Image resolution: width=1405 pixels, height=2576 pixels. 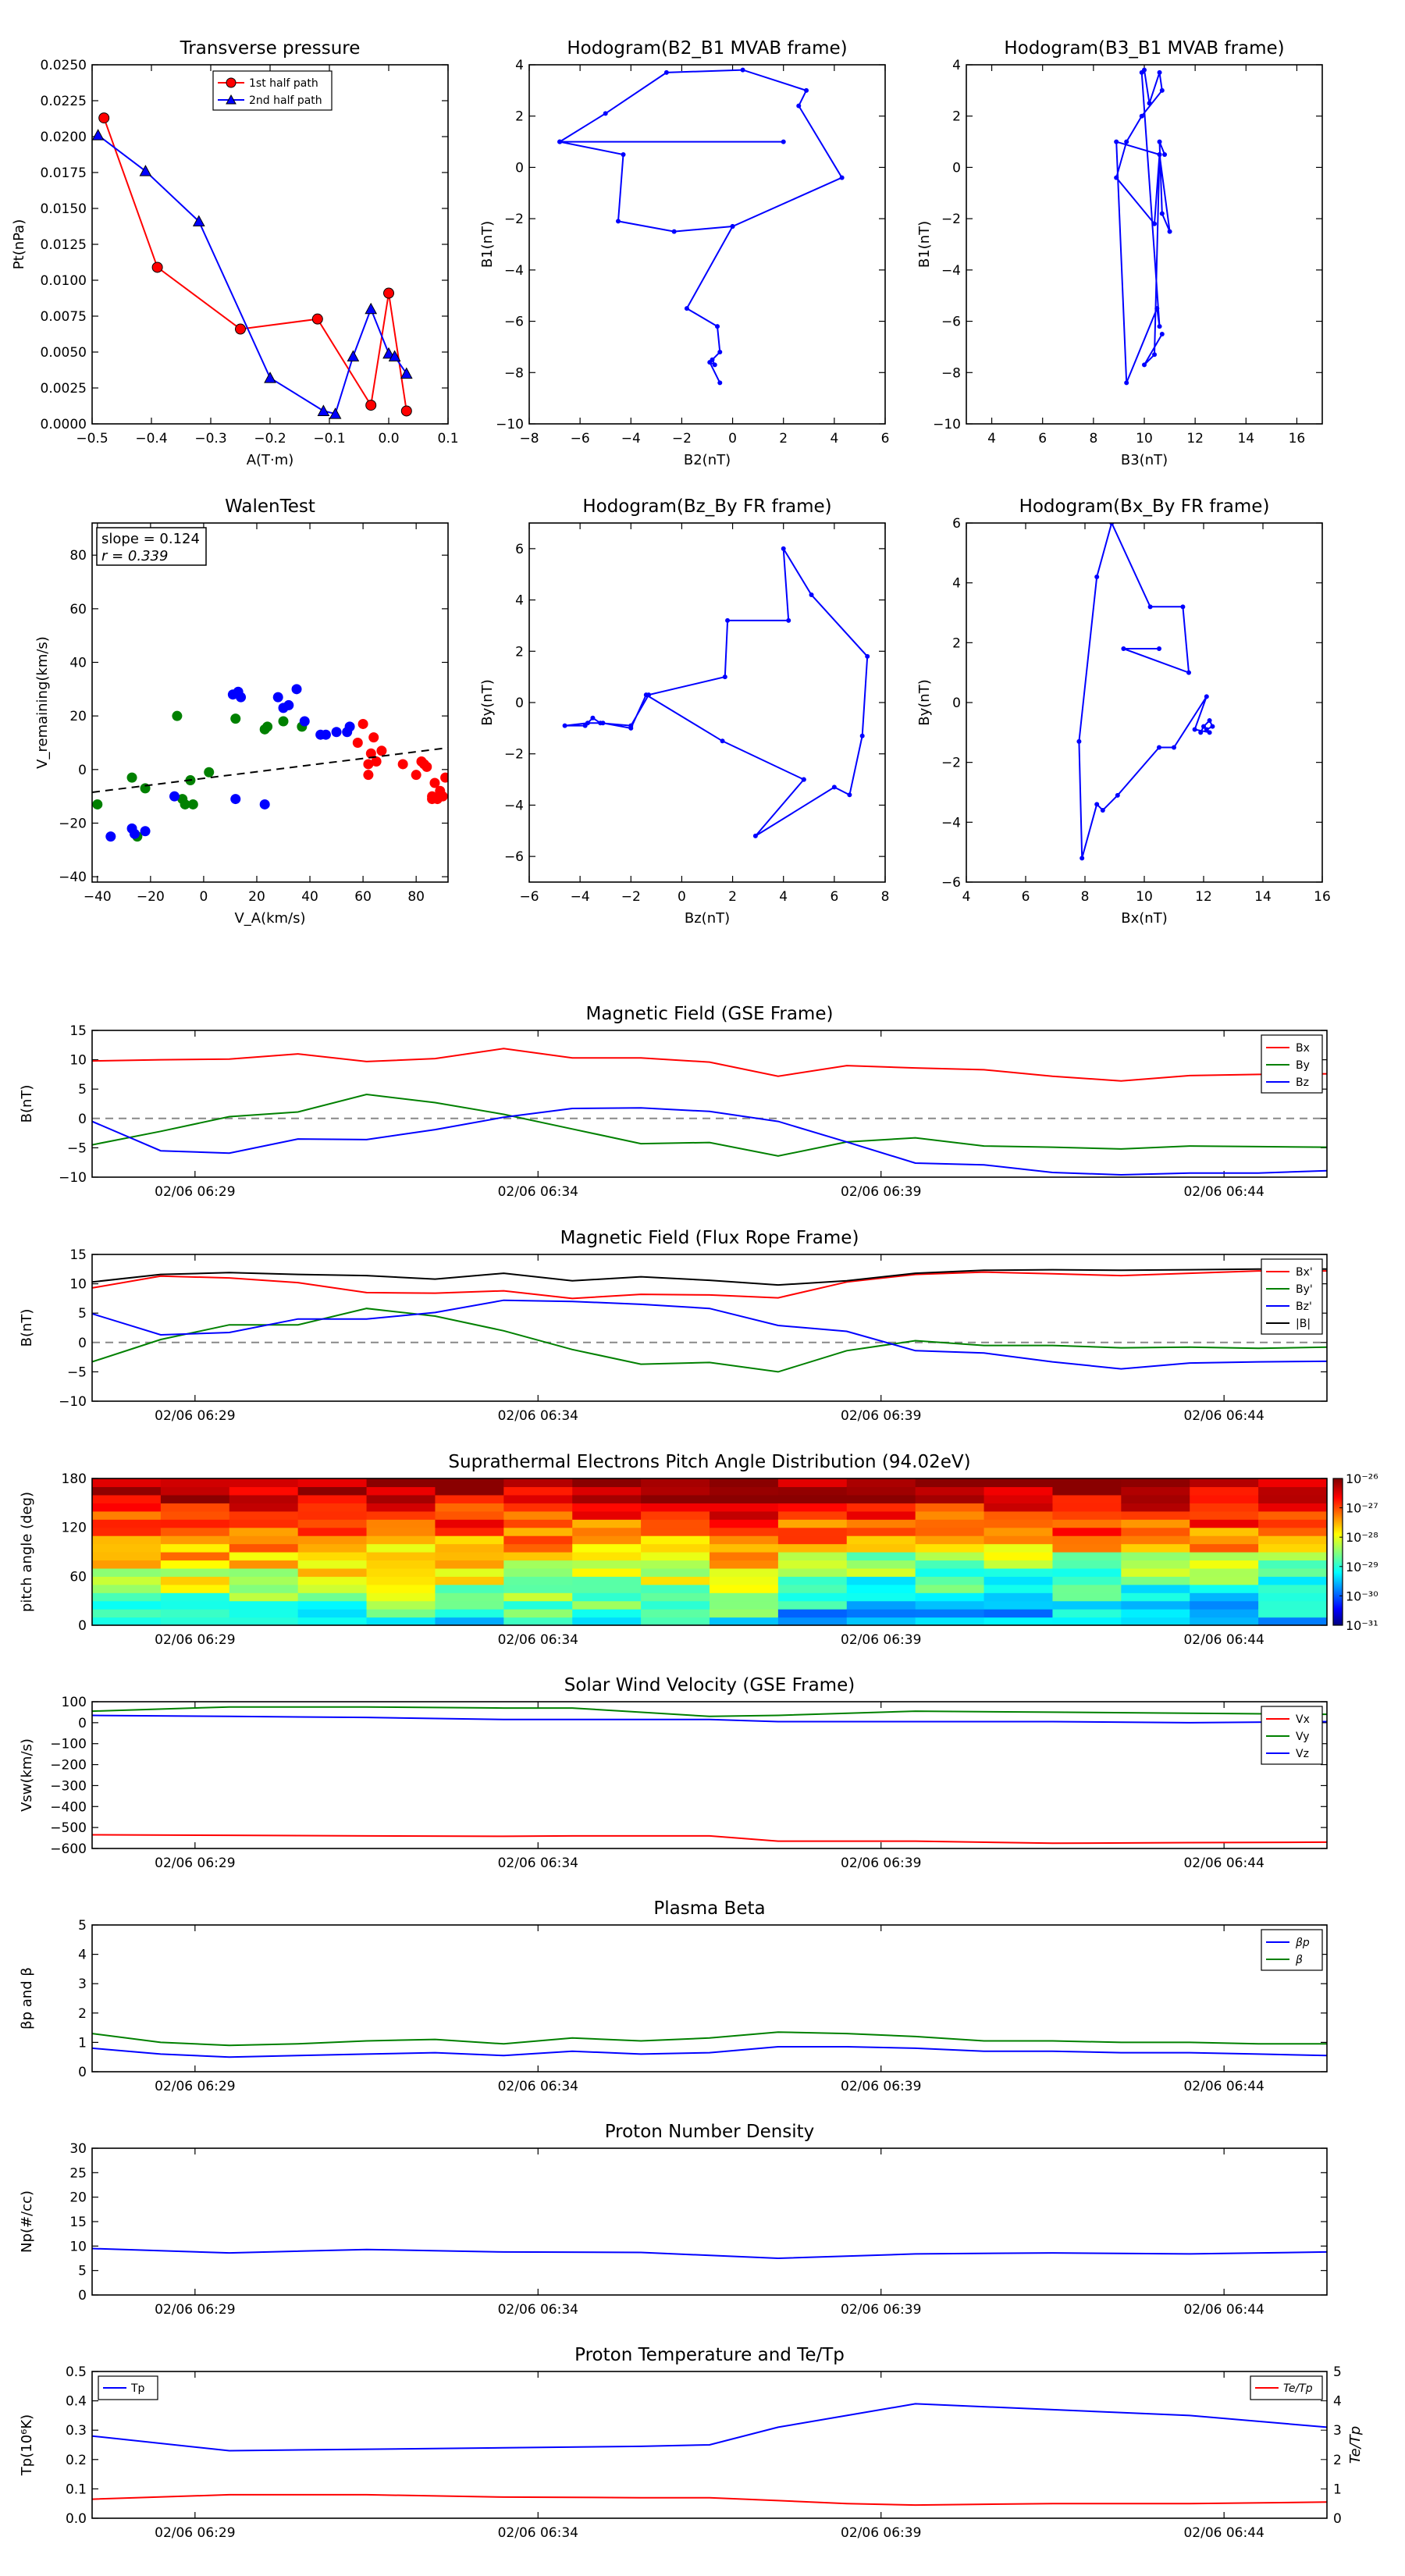 I want to click on chart-title: Hodogram(Bz_By FR frame), so click(x=707, y=506).